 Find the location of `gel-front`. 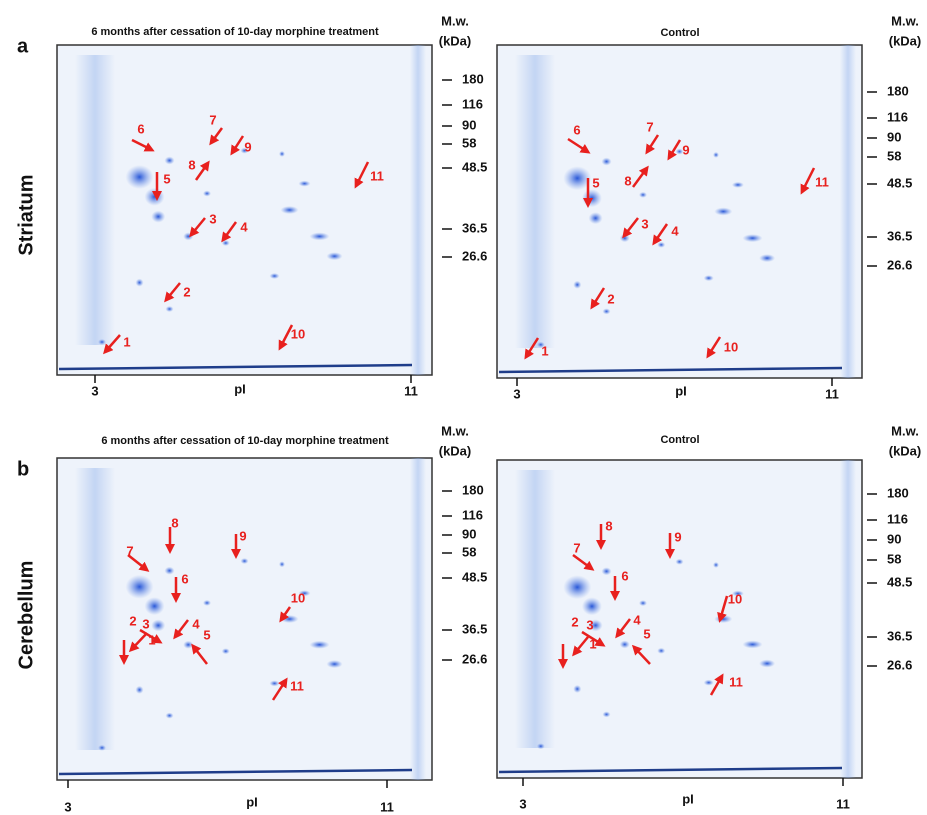

gel-front is located at coordinates (670, 770).